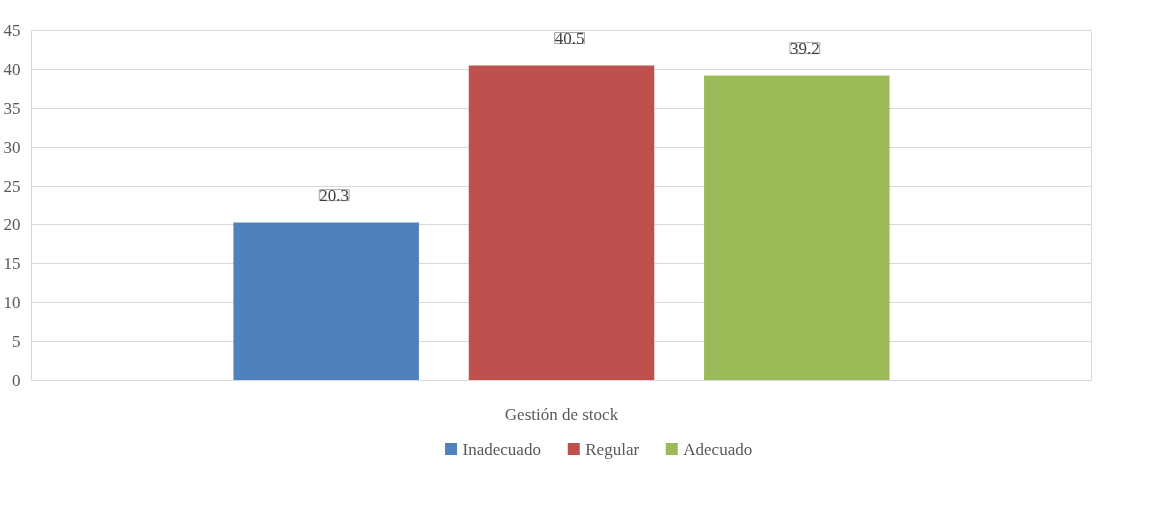  I want to click on data-label: 20.3, so click(334, 195).